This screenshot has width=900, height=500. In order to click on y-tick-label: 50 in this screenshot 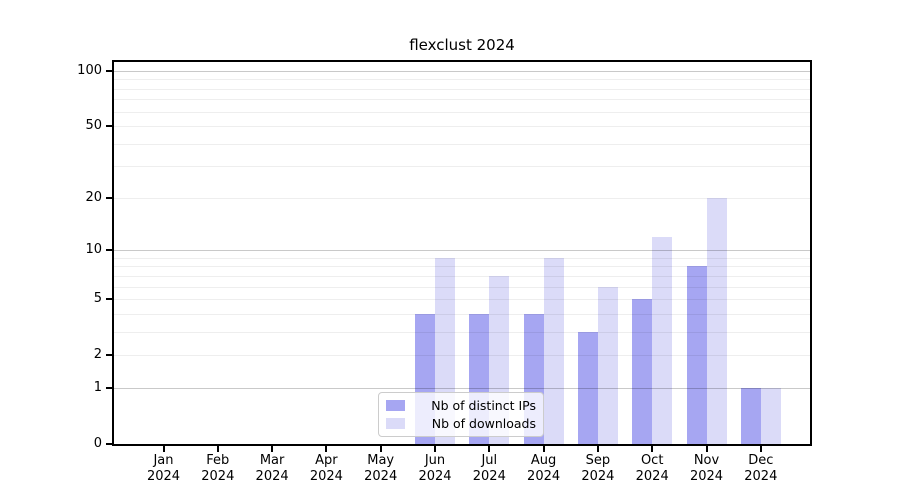, I will do `click(93, 125)`.